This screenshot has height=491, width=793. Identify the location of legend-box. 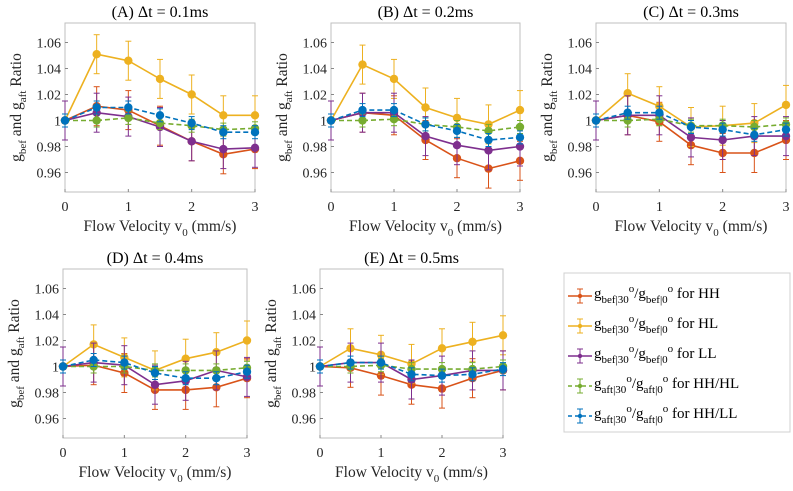
(677, 352).